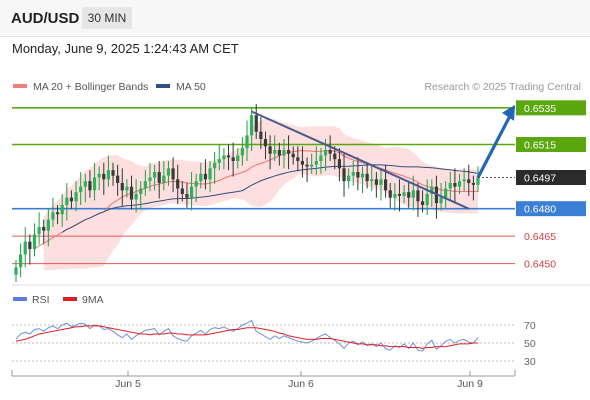  What do you see at coordinates (93, 300) in the screenshot?
I see `rsi-legend-label: 9MA` at bounding box center [93, 300].